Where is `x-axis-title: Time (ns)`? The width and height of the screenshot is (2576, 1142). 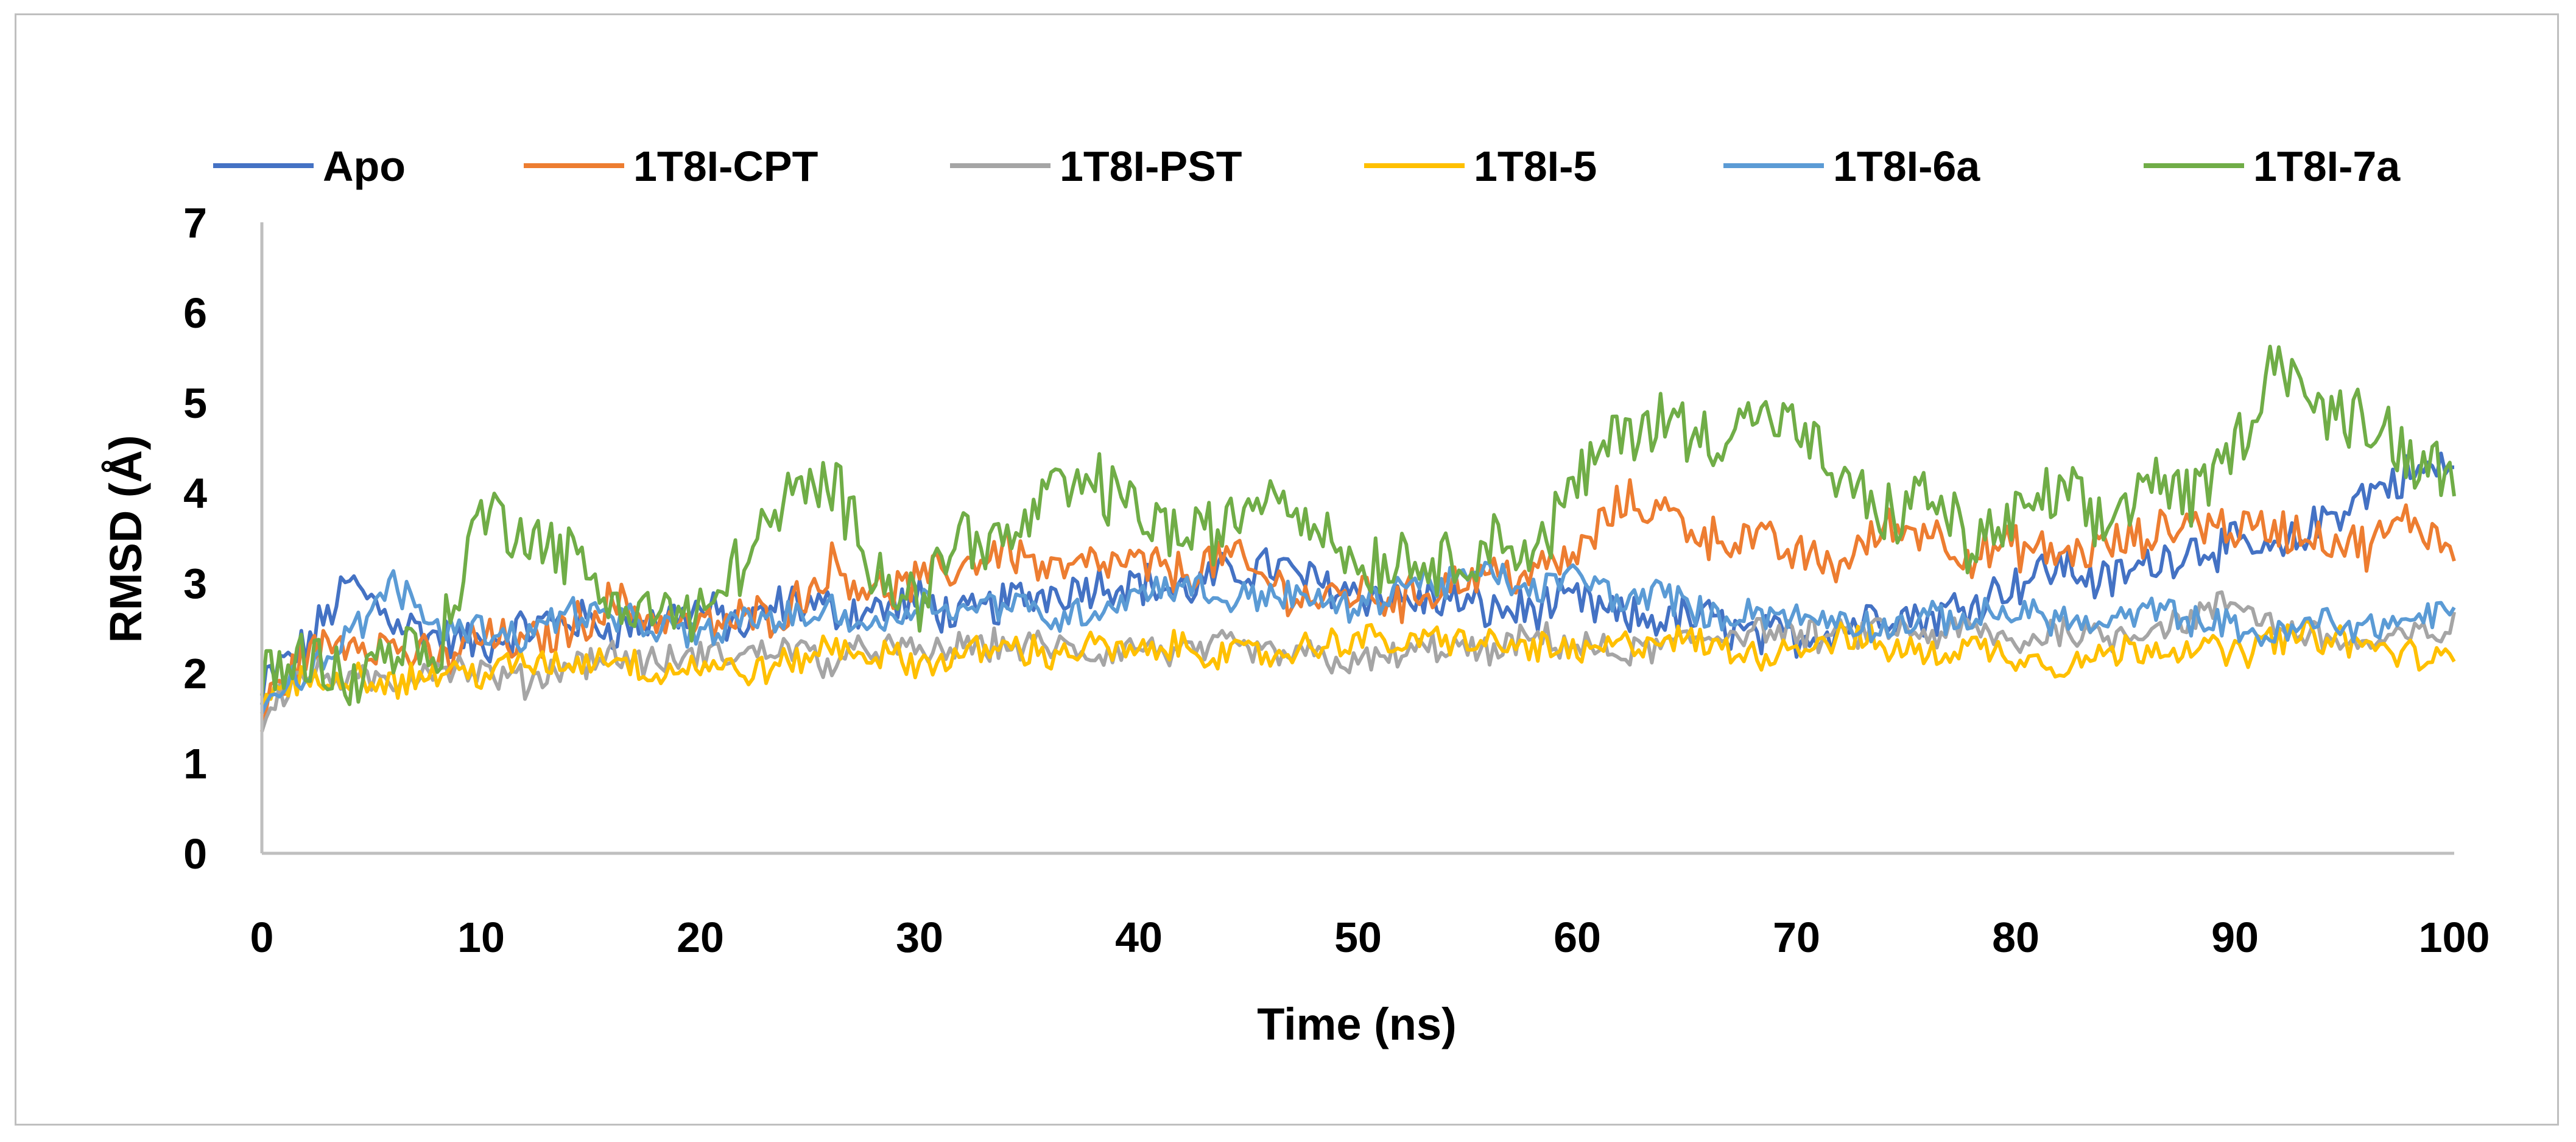 x-axis-title: Time (ns) is located at coordinates (1357, 1024).